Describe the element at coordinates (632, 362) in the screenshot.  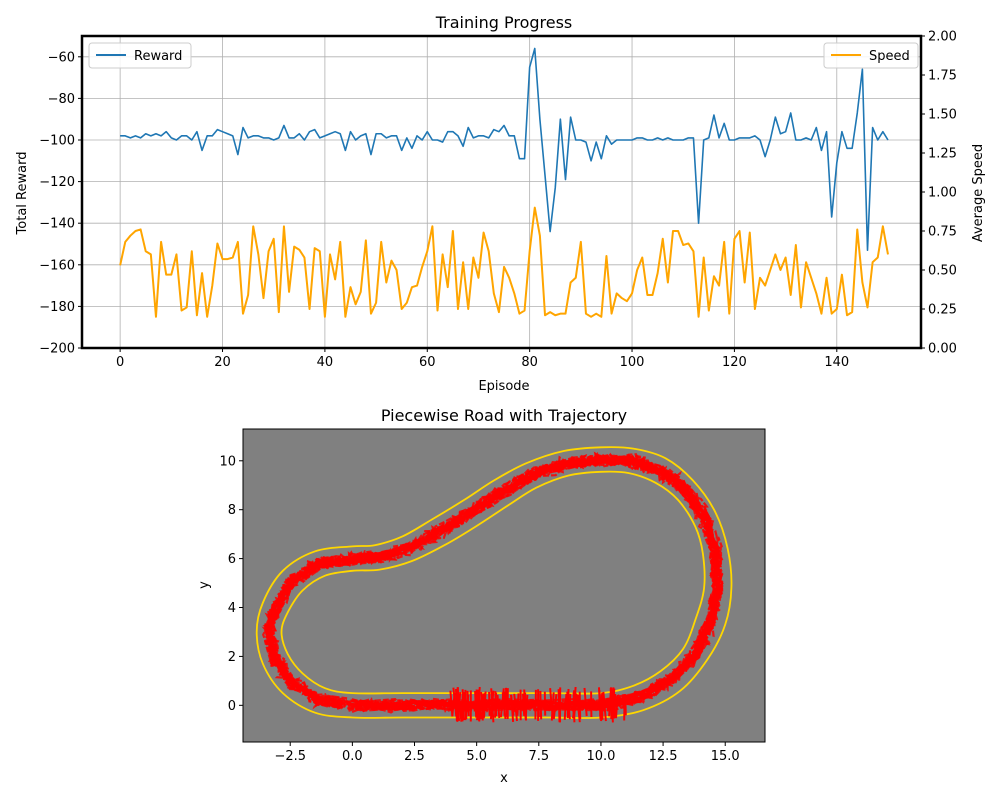
I see `c1-x-tick-label: 100` at that location.